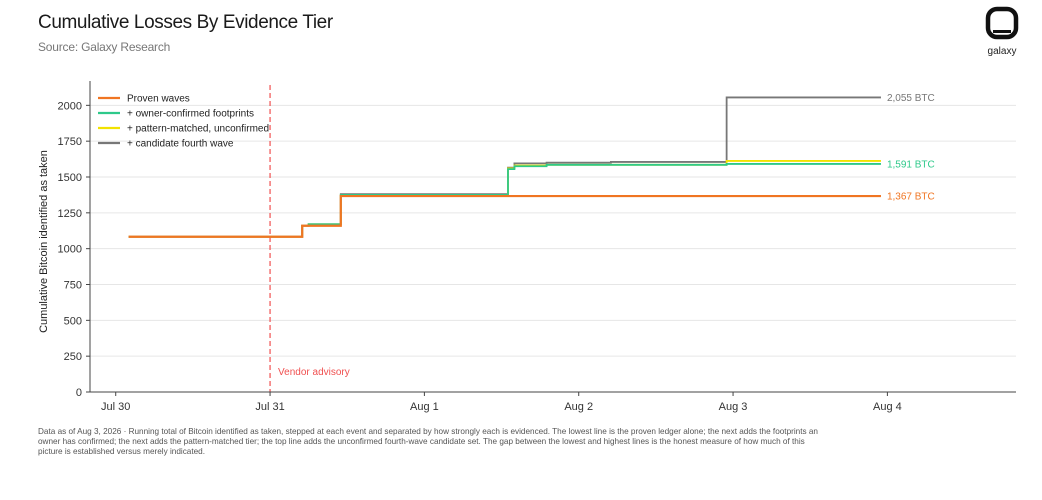 The height and width of the screenshot is (500, 1042). What do you see at coordinates (73, 286) in the screenshot?
I see `y-tick-label: 750` at bounding box center [73, 286].